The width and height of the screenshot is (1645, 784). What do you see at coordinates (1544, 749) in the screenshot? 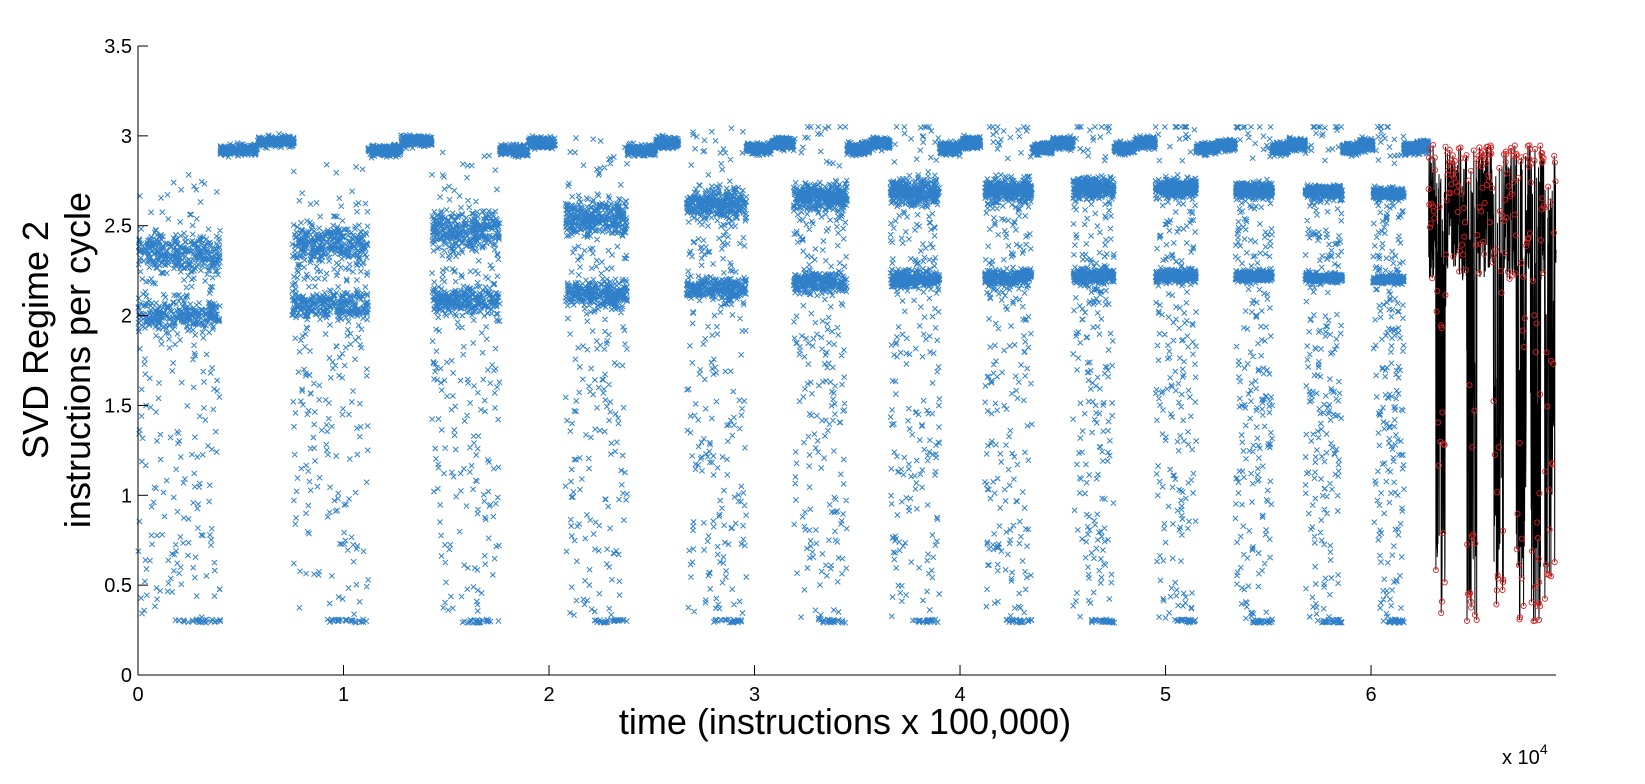
I see `x-axis-multiplier-exponent: 4` at bounding box center [1544, 749].